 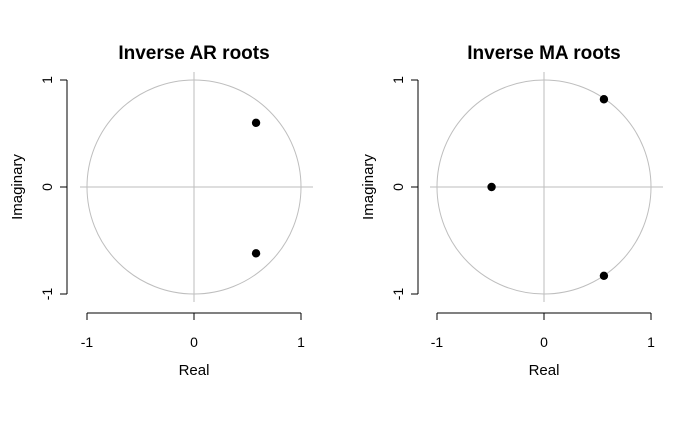 I want to click on chart-title: Inverse MA roots, so click(x=543, y=53).